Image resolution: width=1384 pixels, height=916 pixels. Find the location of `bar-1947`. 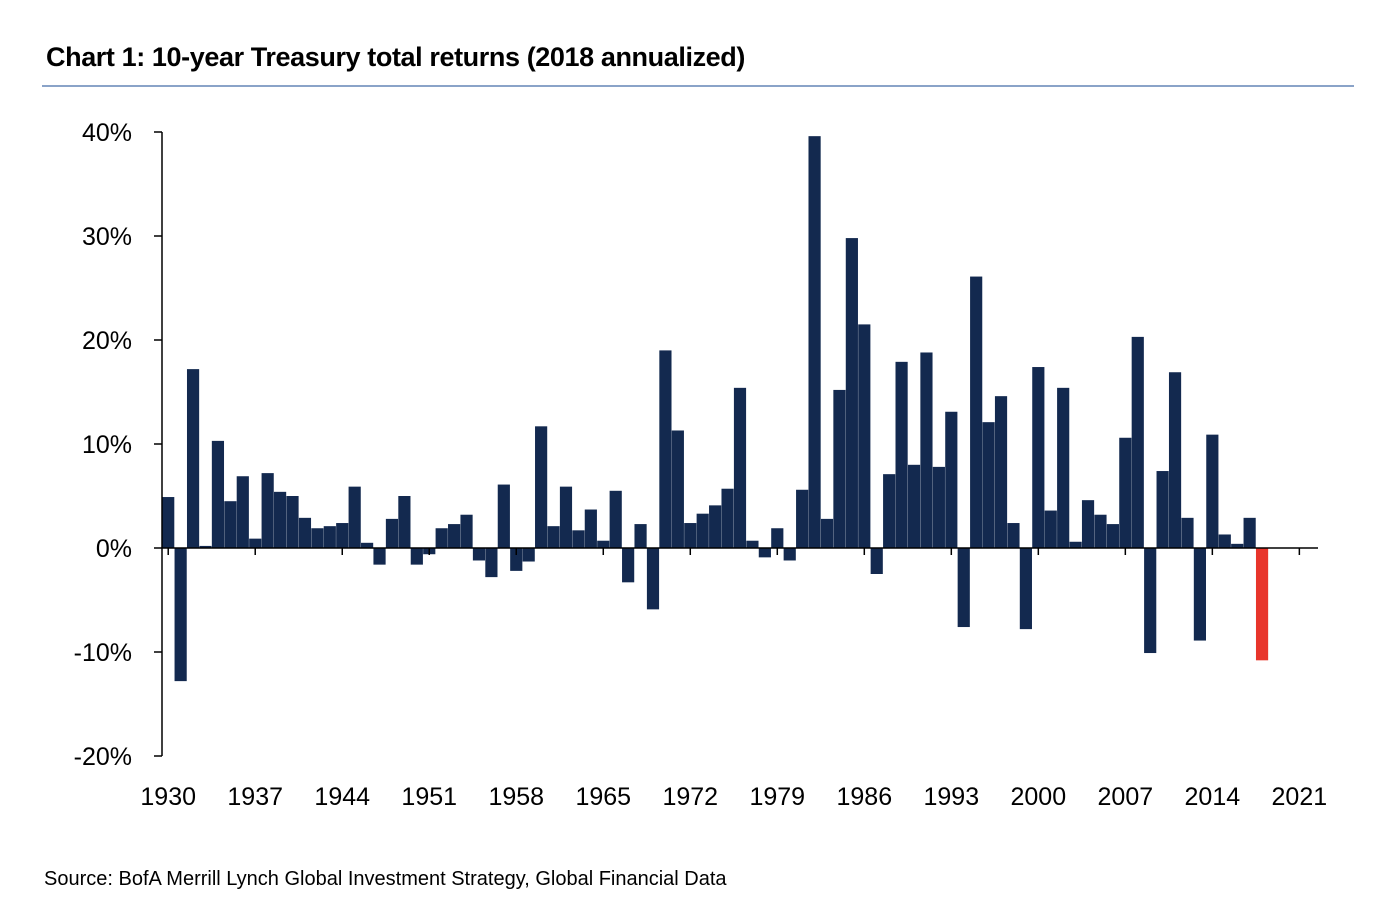

bar-1947 is located at coordinates (379, 556).